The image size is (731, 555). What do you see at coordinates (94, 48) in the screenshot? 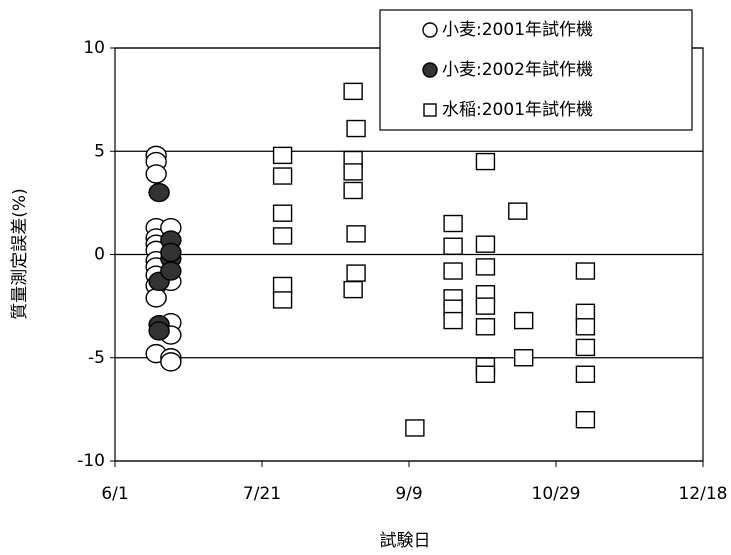
I see `y-tick-label: 10` at bounding box center [94, 48].